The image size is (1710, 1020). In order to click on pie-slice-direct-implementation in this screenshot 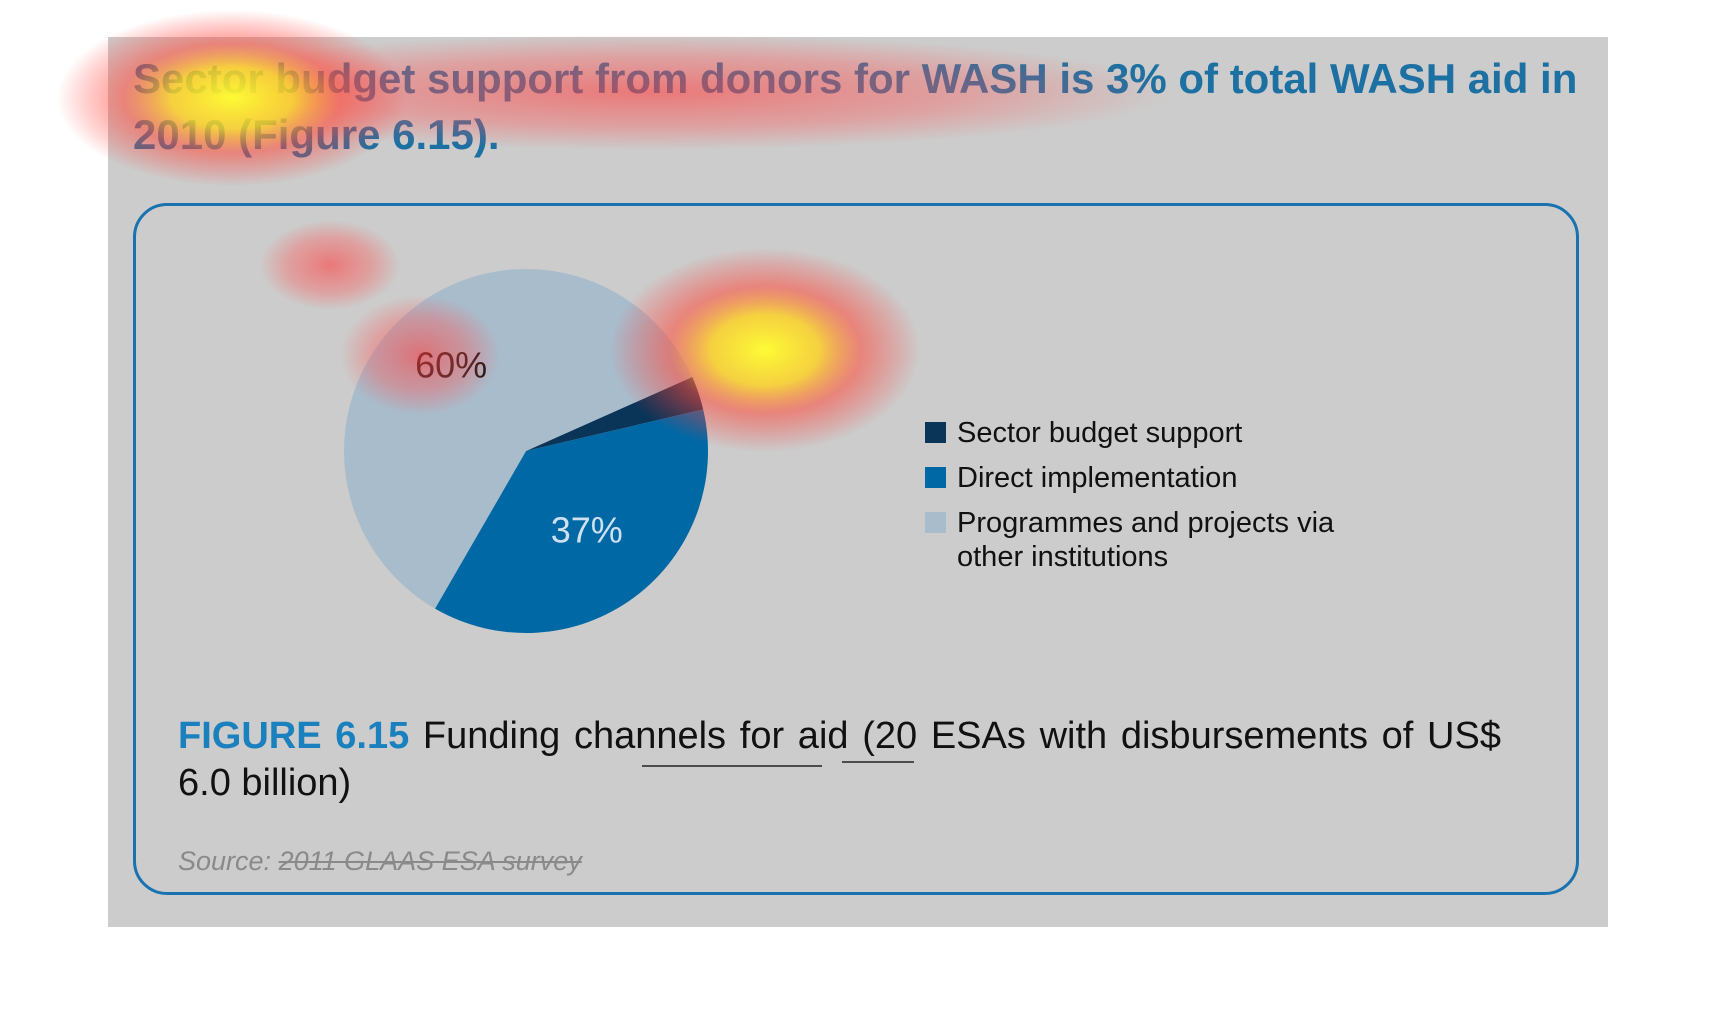, I will do `click(571, 521)`.